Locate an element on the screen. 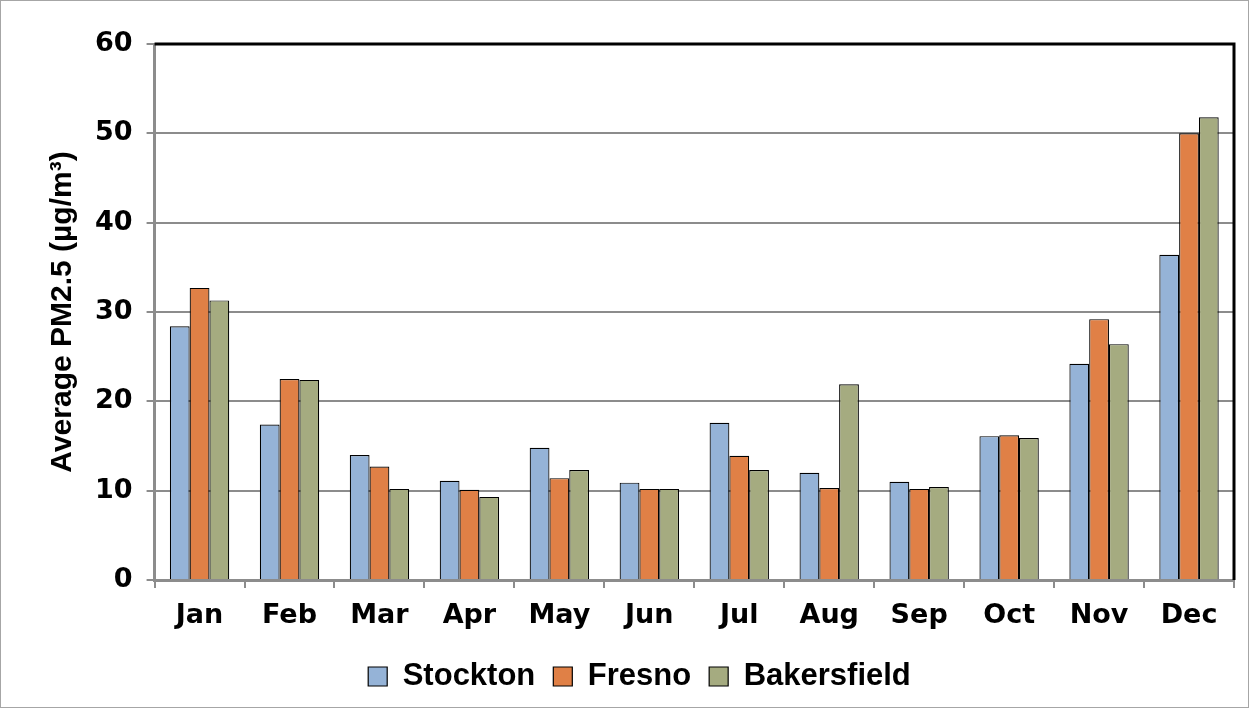  legend-label: Bakersfield is located at coordinates (827, 675).